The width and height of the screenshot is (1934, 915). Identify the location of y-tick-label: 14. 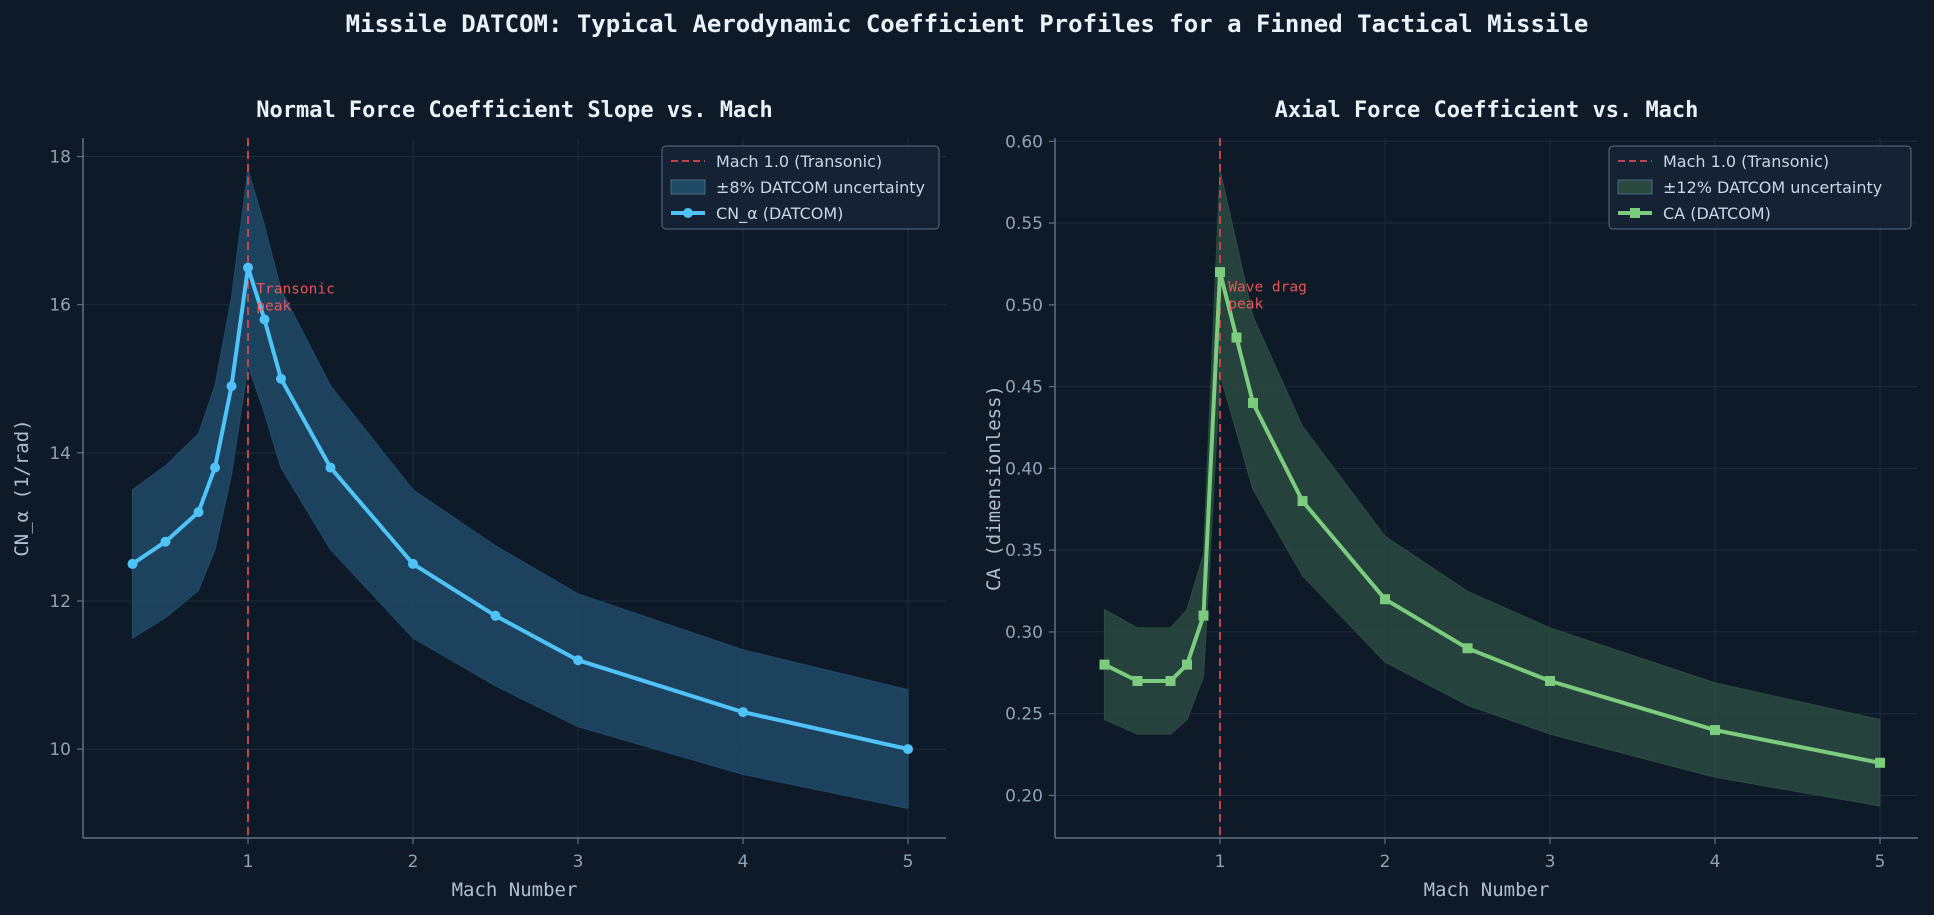
(60, 454).